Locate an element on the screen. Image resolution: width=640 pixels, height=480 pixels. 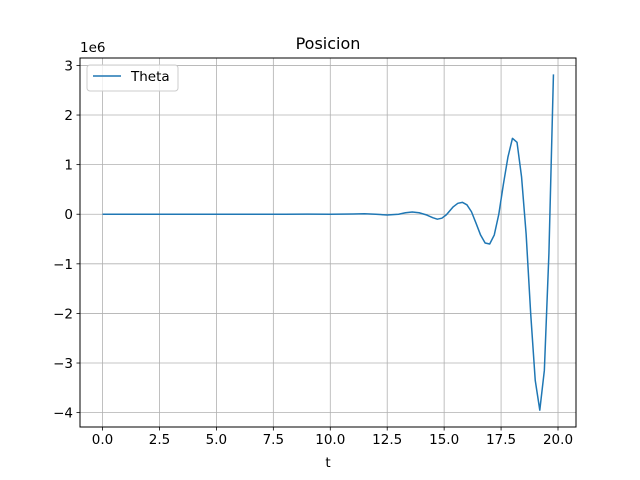
legend: Theta is located at coordinates (132, 78).